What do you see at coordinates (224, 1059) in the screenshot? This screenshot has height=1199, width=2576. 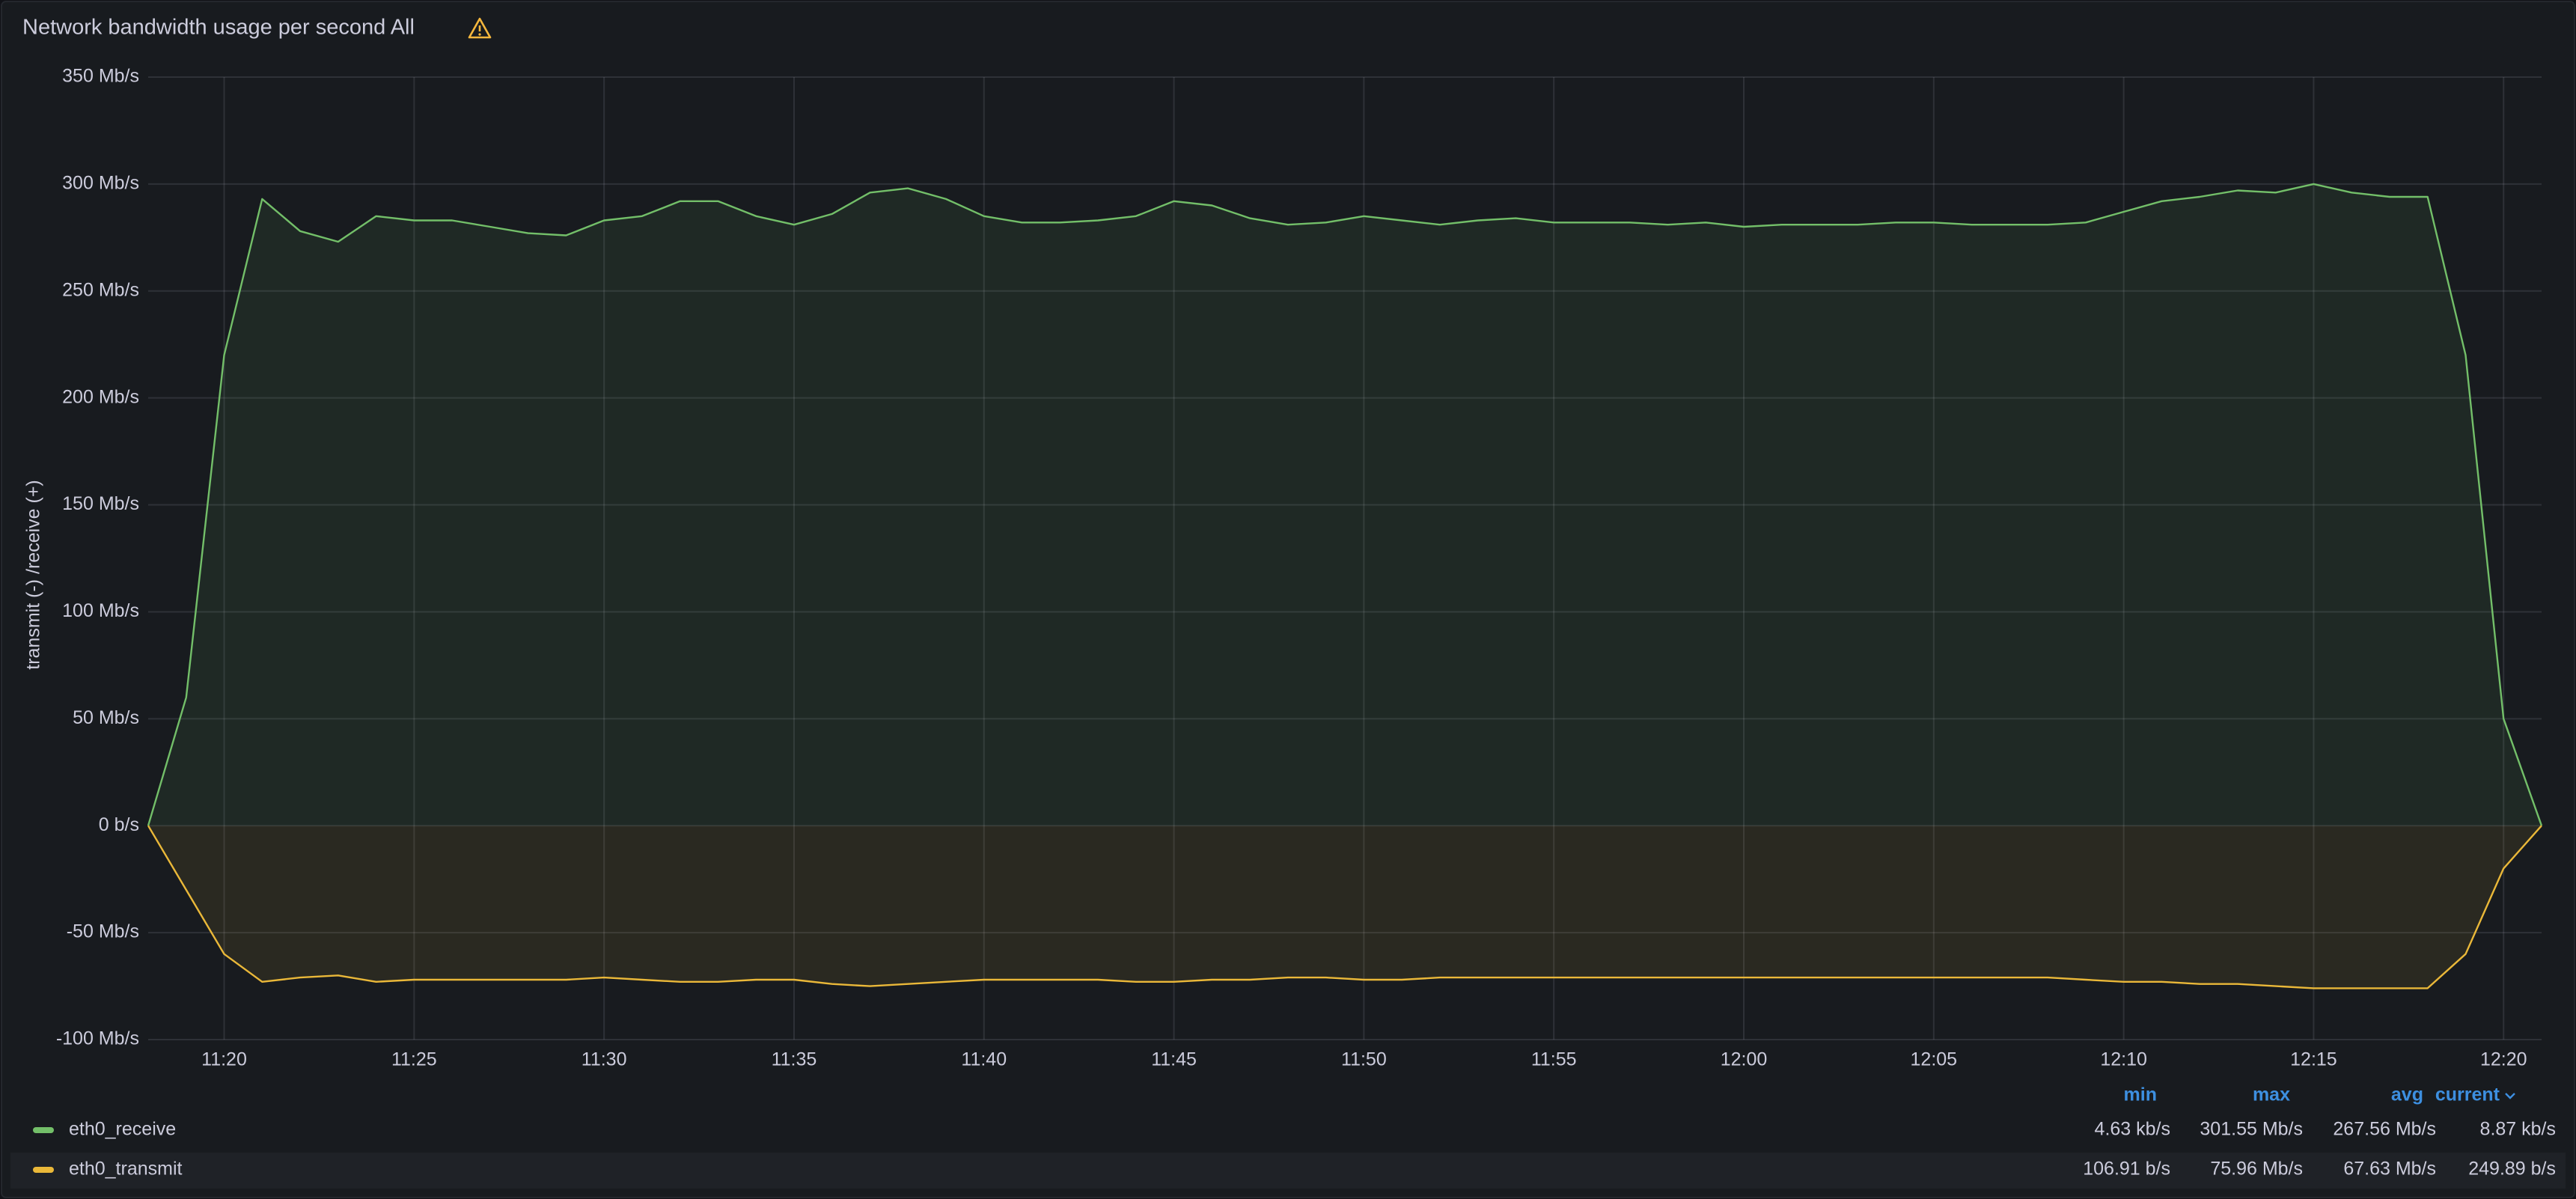 I see `x-tick-label: 11:20` at bounding box center [224, 1059].